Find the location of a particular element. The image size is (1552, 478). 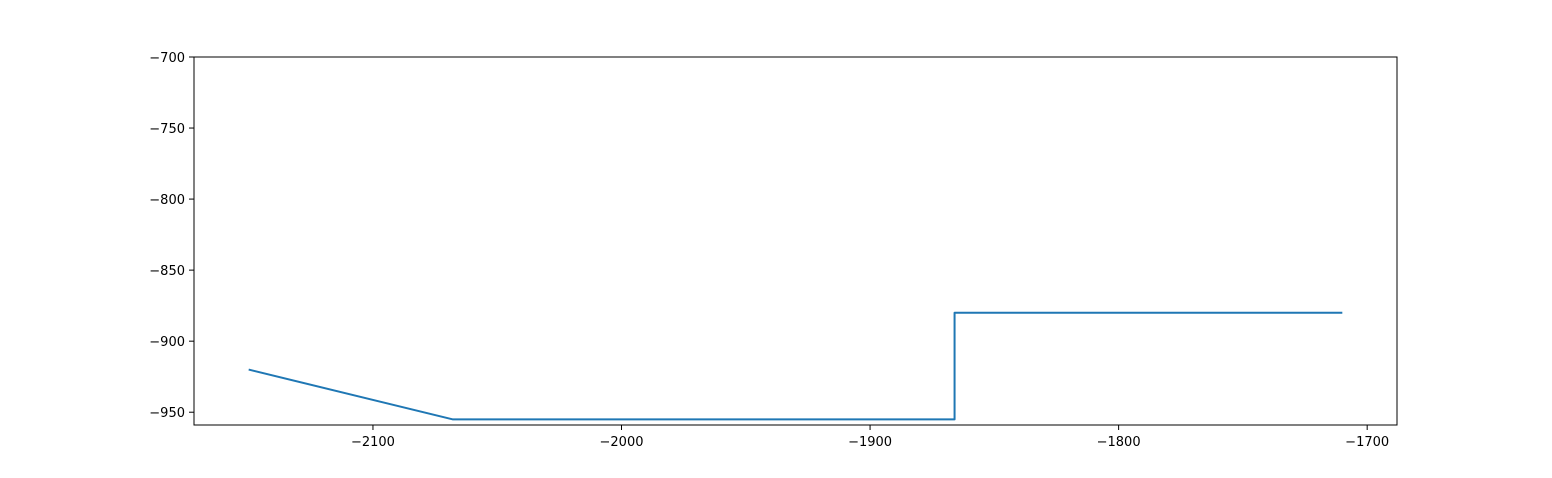

y-tick-label: −700 is located at coordinates (167, 58).